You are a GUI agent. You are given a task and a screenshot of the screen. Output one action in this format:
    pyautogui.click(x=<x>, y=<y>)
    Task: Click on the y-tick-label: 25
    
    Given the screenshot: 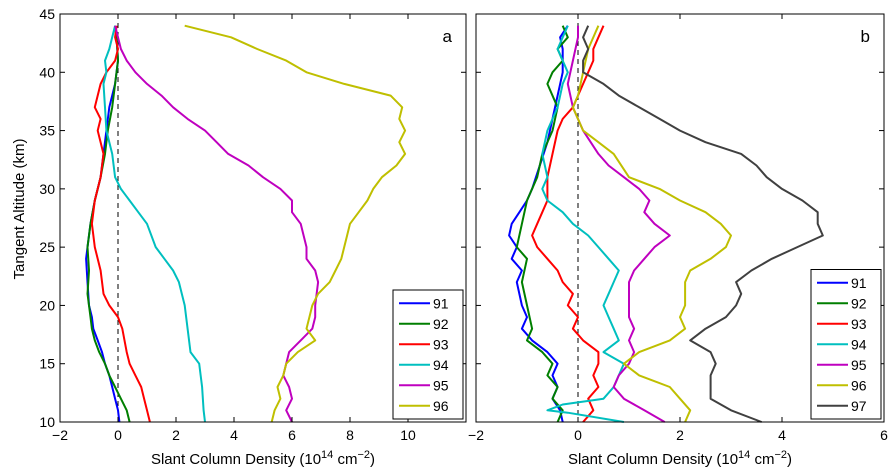 What is the action you would take?
    pyautogui.click(x=47, y=247)
    